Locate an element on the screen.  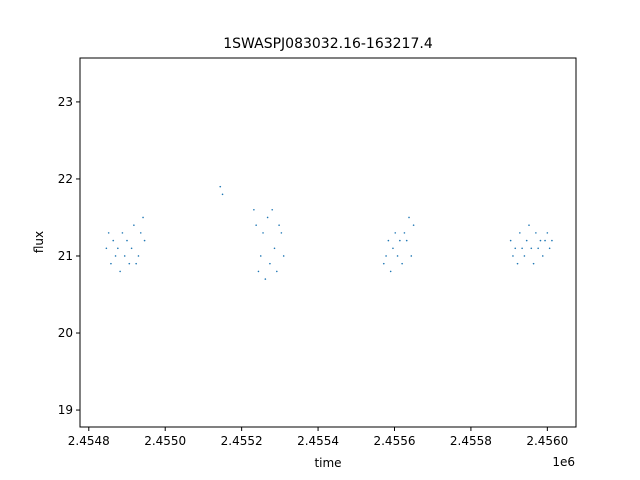
x-axis-label: time is located at coordinates (327, 463).